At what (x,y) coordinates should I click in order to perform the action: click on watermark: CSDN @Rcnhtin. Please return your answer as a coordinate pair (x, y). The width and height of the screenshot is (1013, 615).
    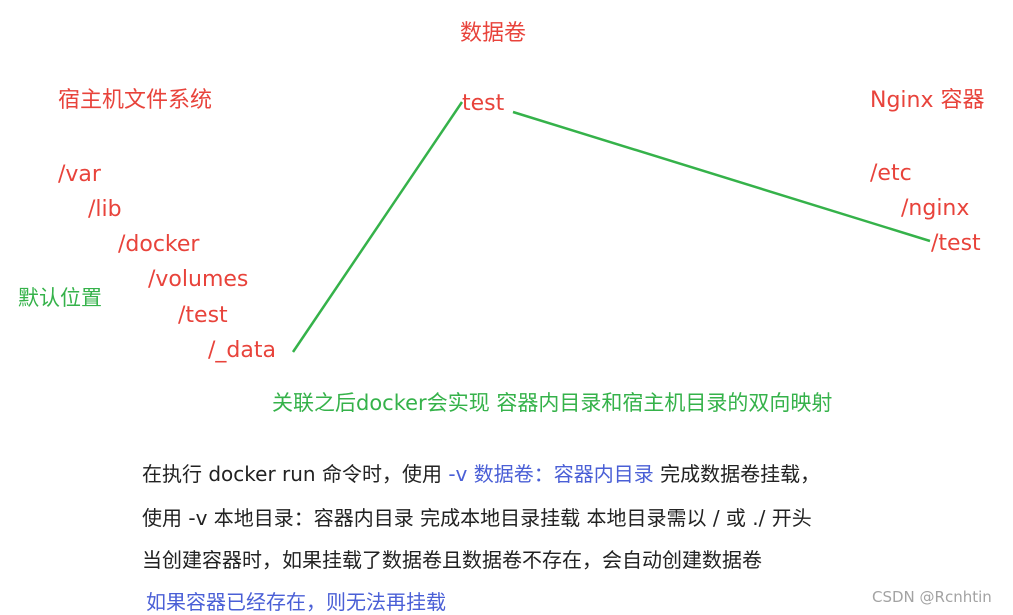
    Looking at the image, I should click on (932, 597).